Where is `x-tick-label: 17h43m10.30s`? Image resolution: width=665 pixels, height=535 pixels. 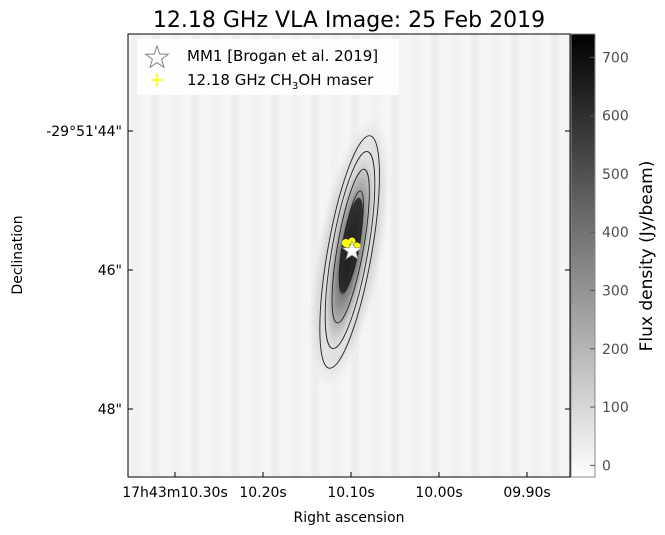 x-tick-label: 17h43m10.30s is located at coordinates (175, 493).